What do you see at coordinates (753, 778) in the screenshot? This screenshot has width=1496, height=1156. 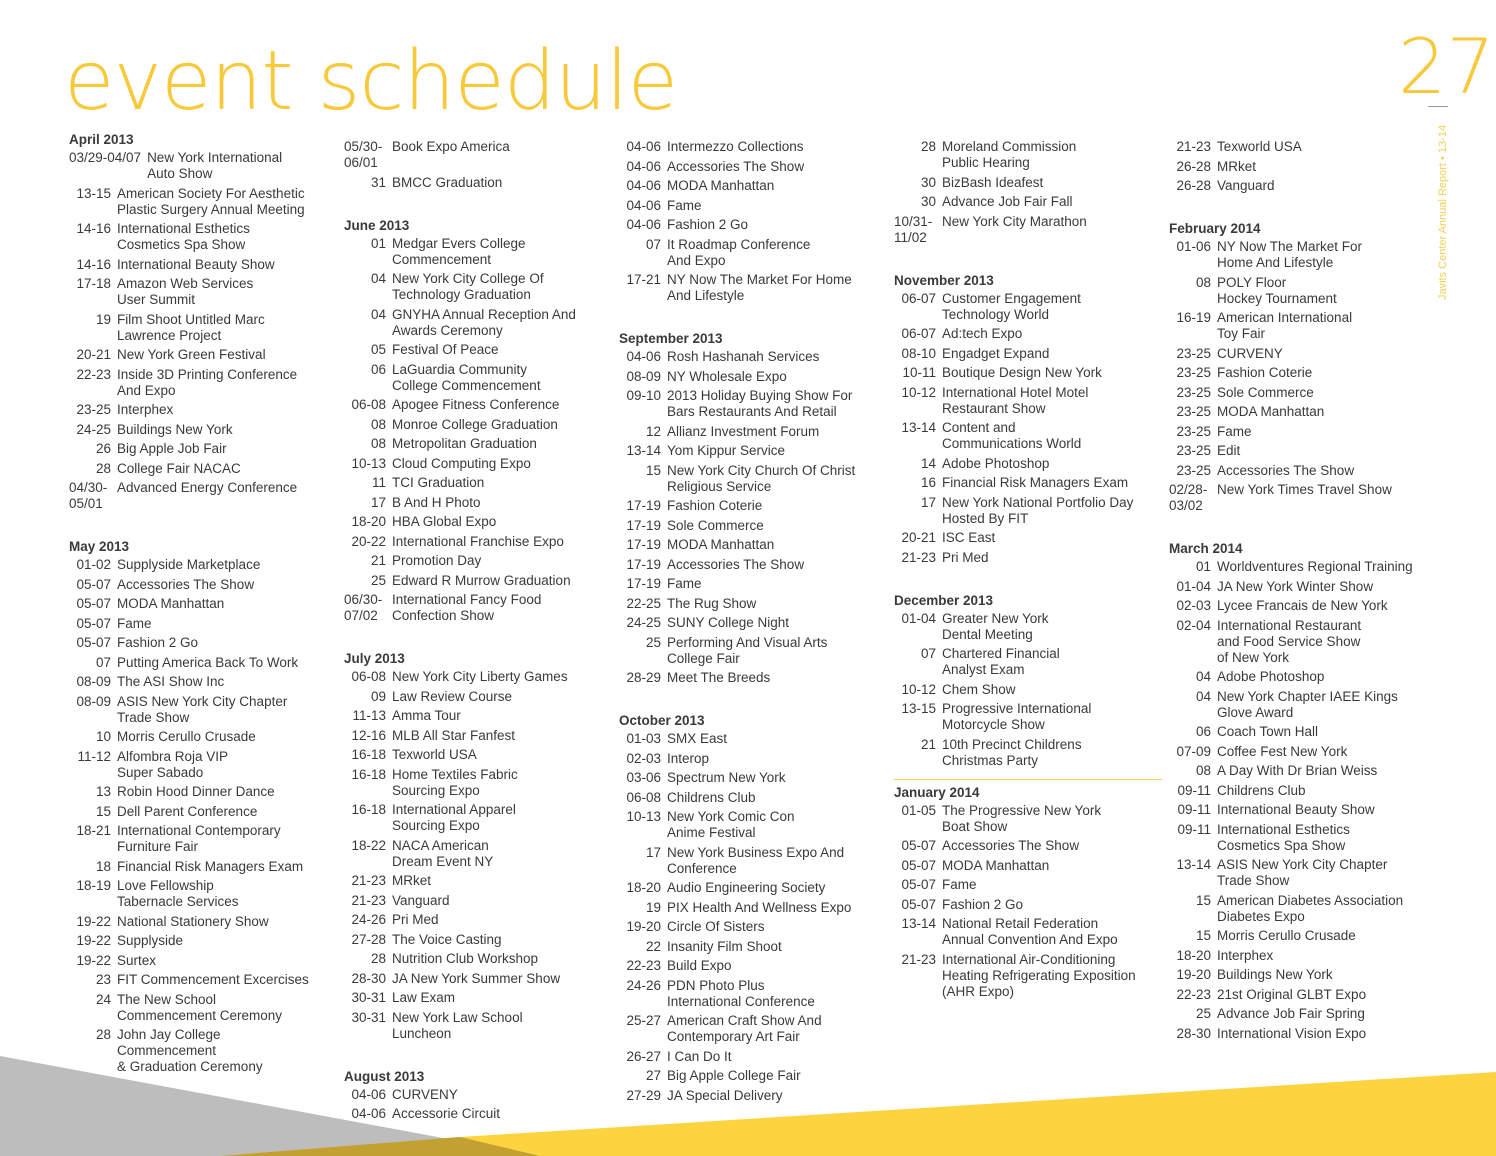 I see `event-item: 03-06 Spectrum New York` at bounding box center [753, 778].